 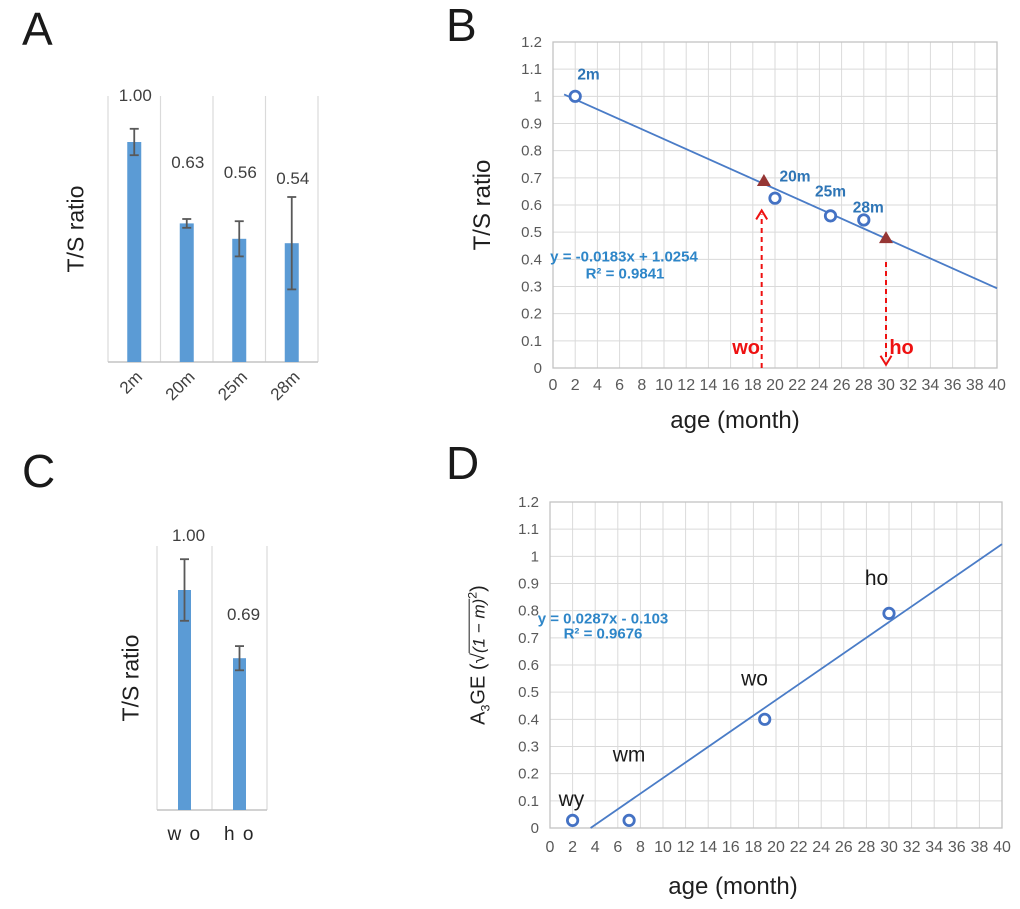 What do you see at coordinates (285, 385) in the screenshot?
I see `category-label-28m: 28m` at bounding box center [285, 385].